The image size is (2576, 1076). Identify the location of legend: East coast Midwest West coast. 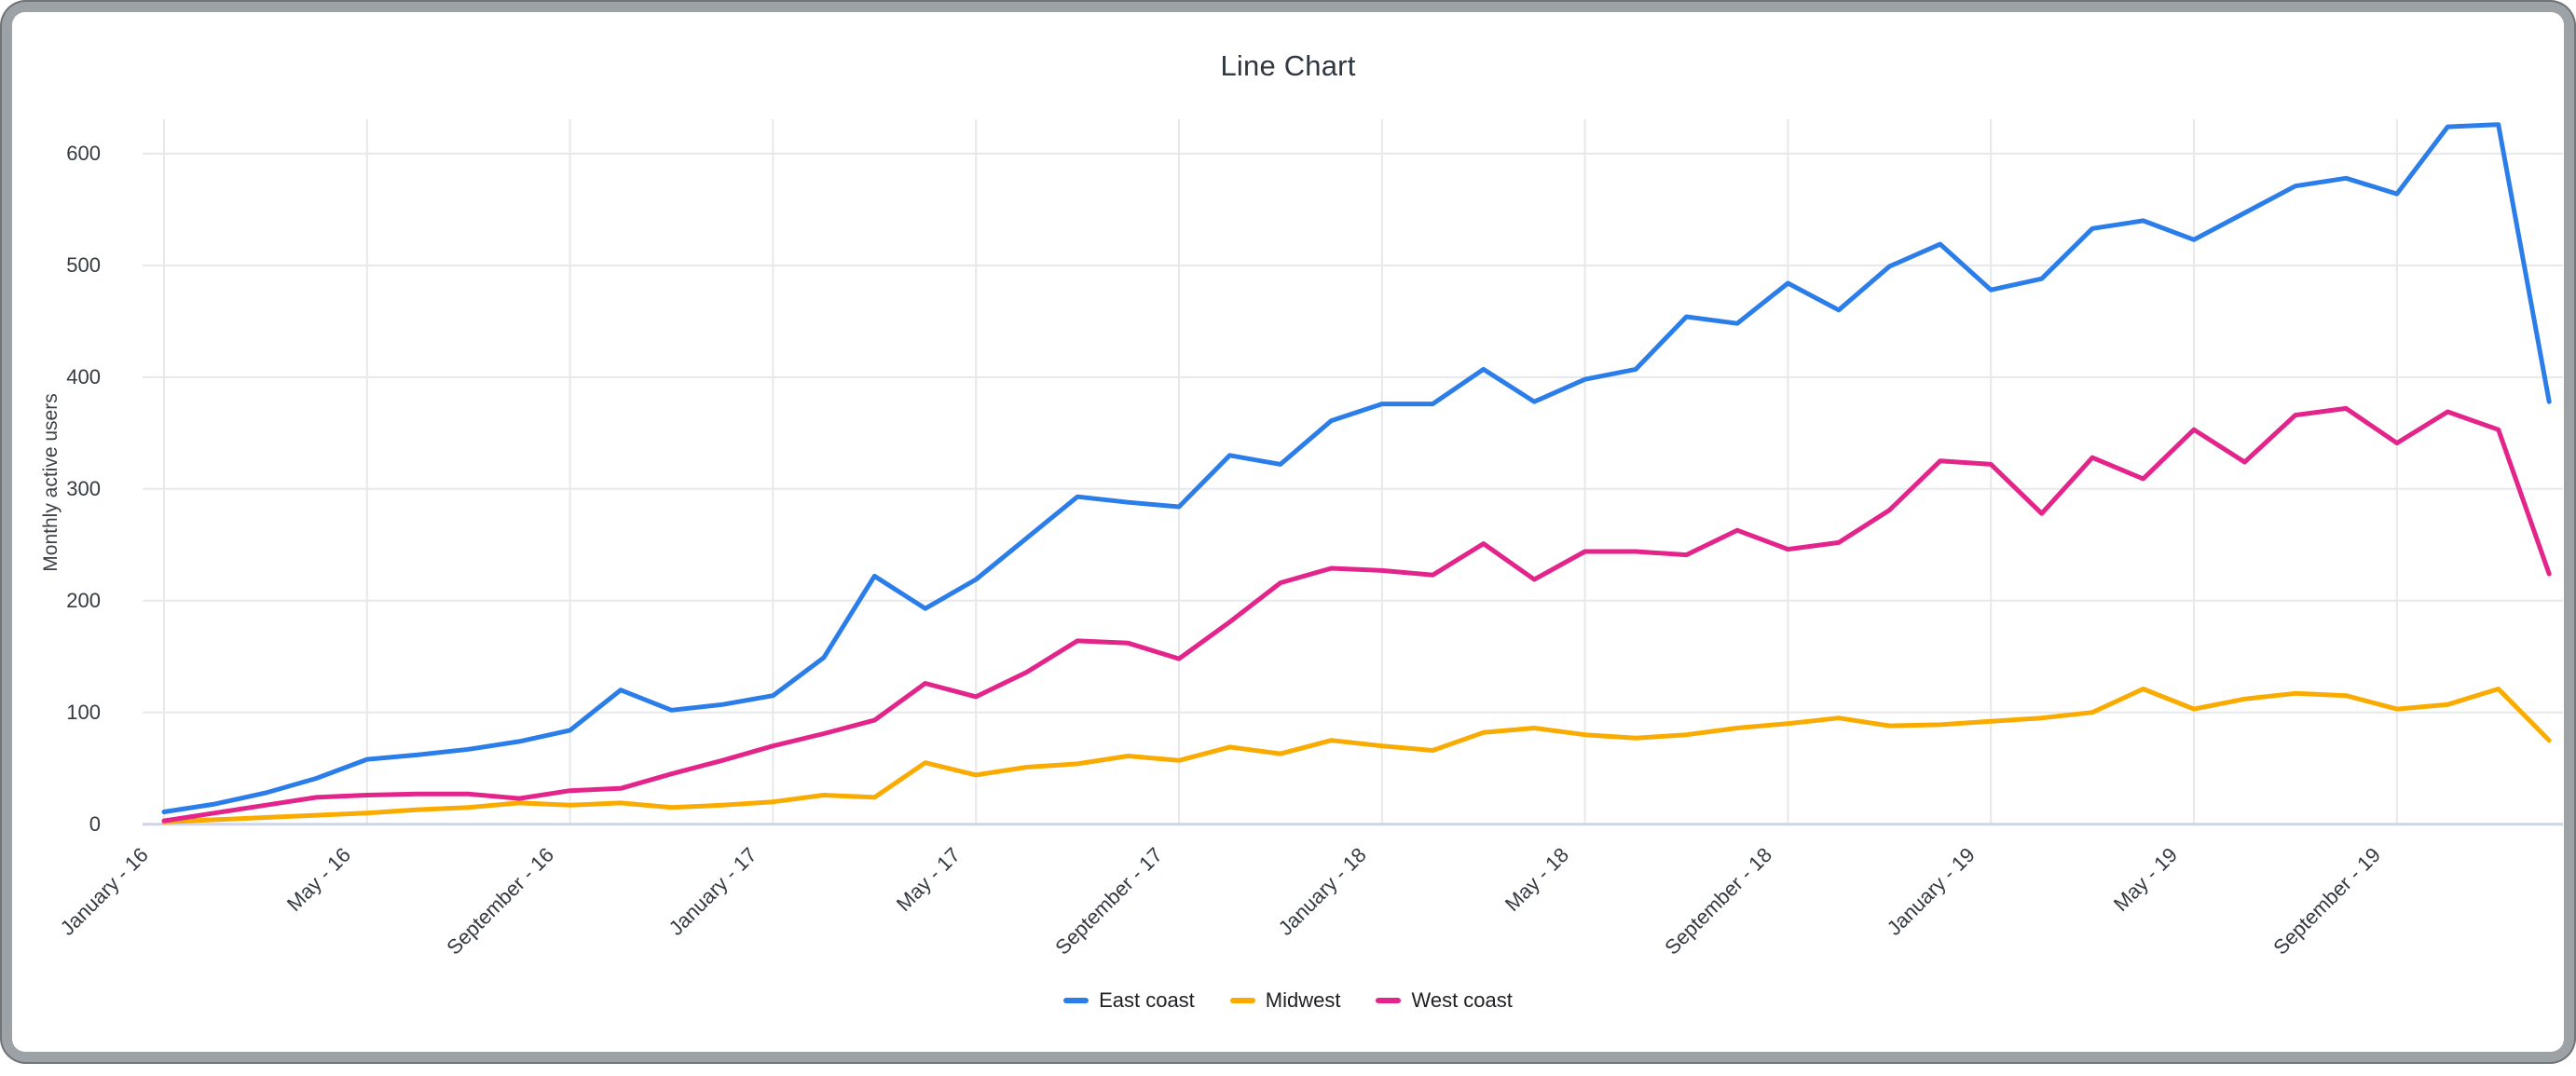
(1288, 1000).